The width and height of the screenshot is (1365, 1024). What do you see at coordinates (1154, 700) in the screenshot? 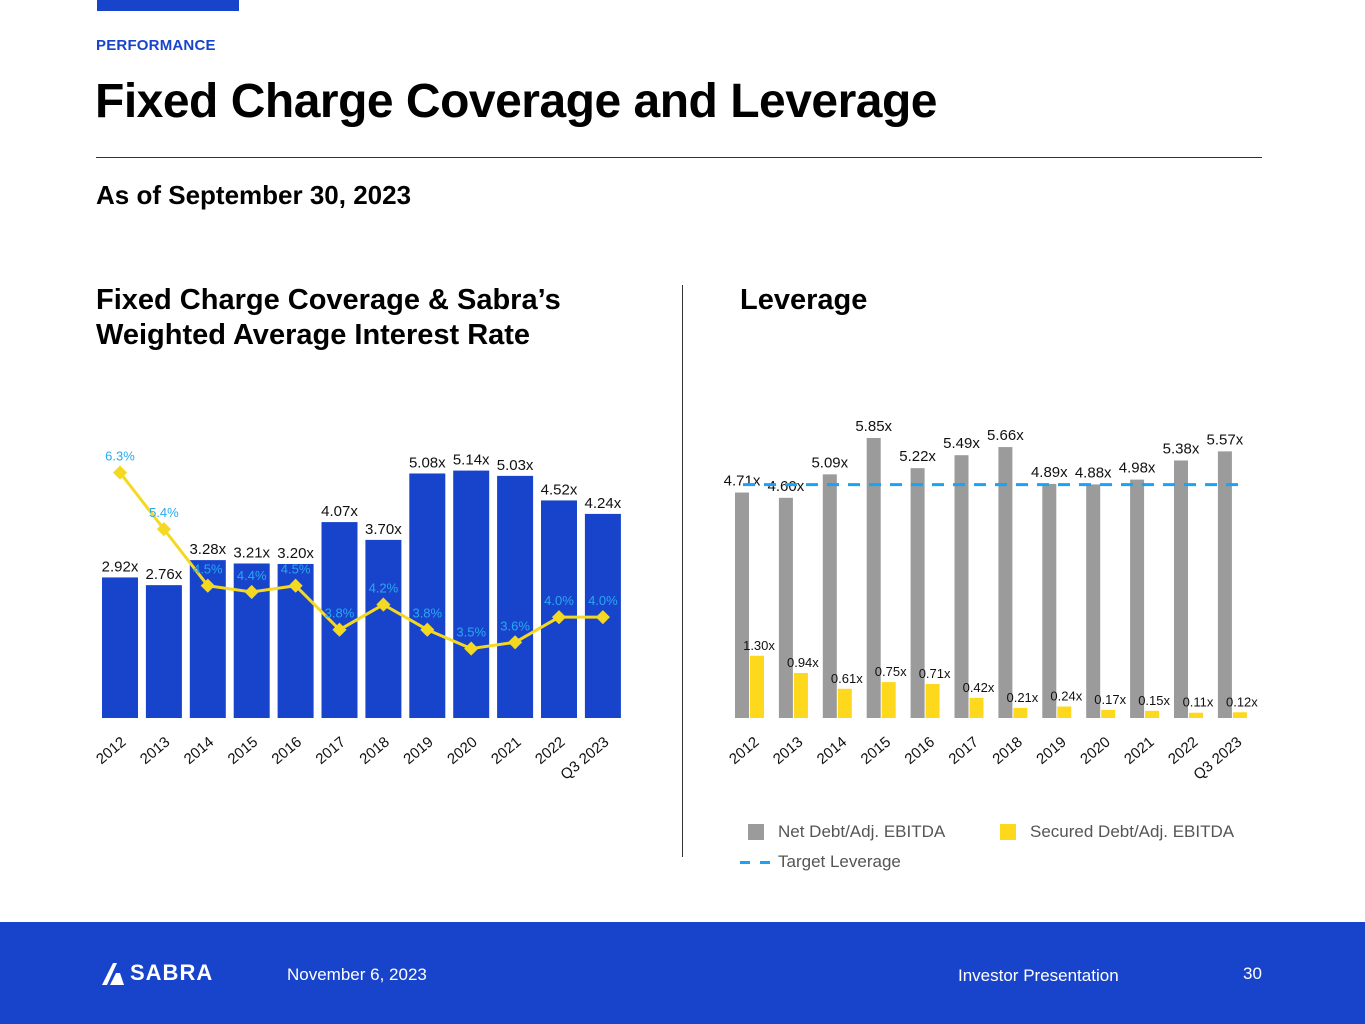
I see `secured-debt-label: 0.15x` at bounding box center [1154, 700].